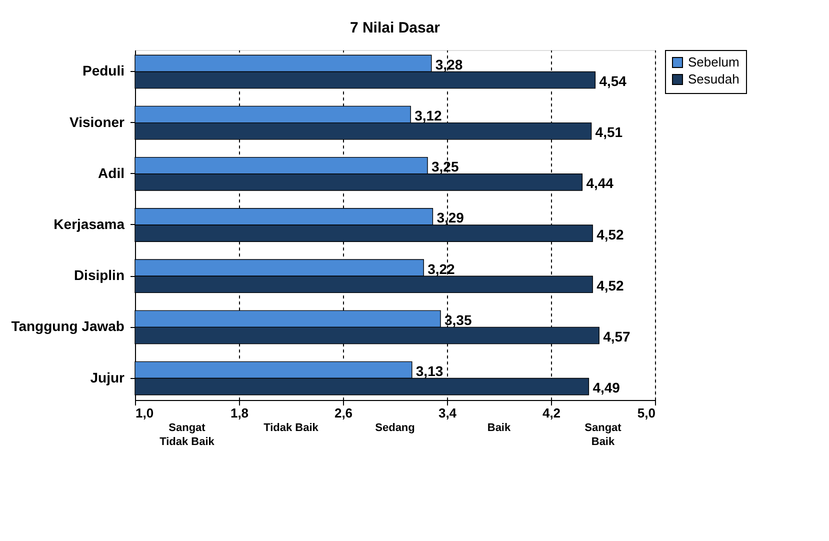 This screenshot has height=541, width=829. What do you see at coordinates (103, 70) in the screenshot?
I see `y-tick-label: Peduli` at bounding box center [103, 70].